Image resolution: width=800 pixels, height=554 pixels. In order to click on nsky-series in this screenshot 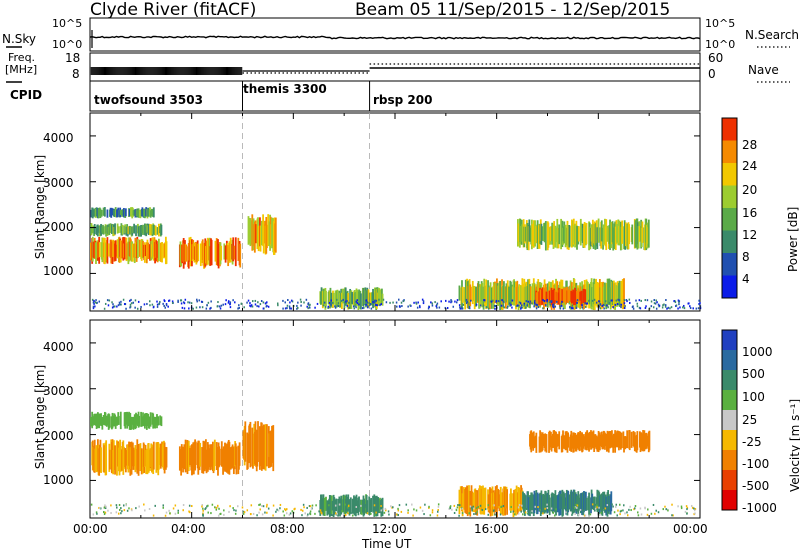, I will do `click(395, 39)`.